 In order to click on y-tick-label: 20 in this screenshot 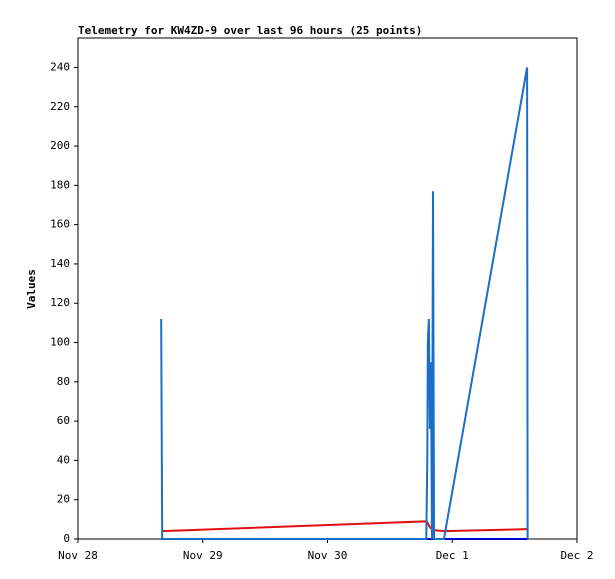, I will do `click(63, 499)`.